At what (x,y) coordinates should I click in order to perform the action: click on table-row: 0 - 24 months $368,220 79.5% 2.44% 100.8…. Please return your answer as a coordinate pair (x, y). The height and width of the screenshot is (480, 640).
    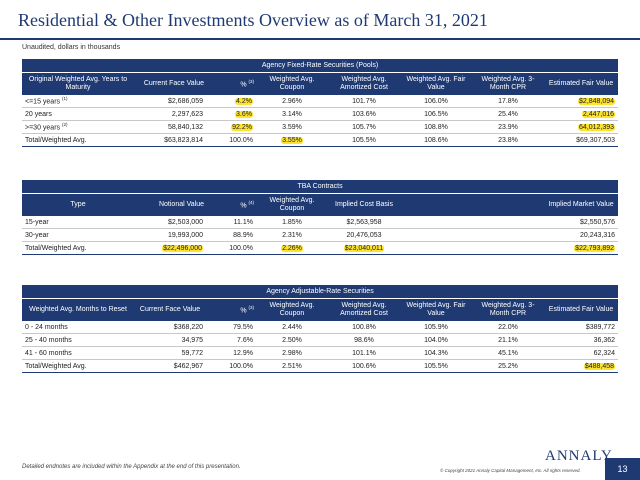
    Looking at the image, I should click on (320, 327).